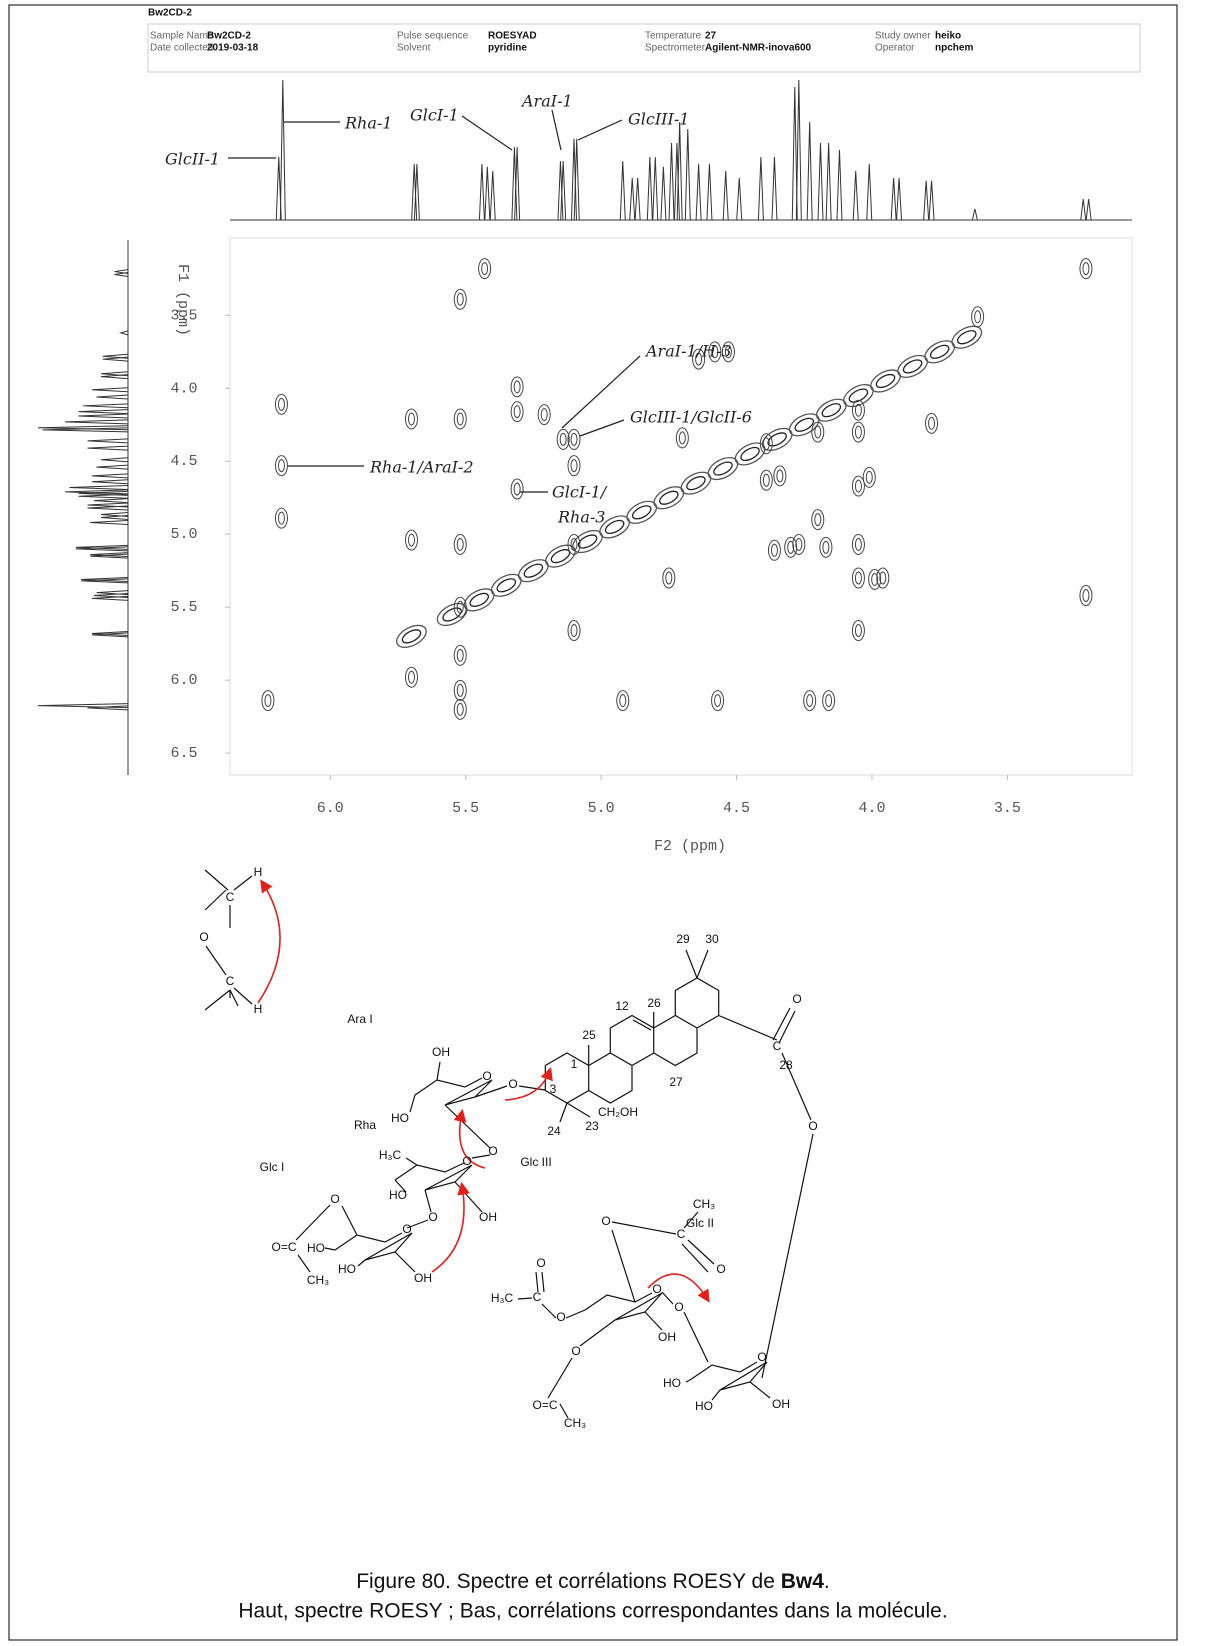  What do you see at coordinates (183, 534) in the screenshot?
I see `y-tick-label: 5.0` at bounding box center [183, 534].